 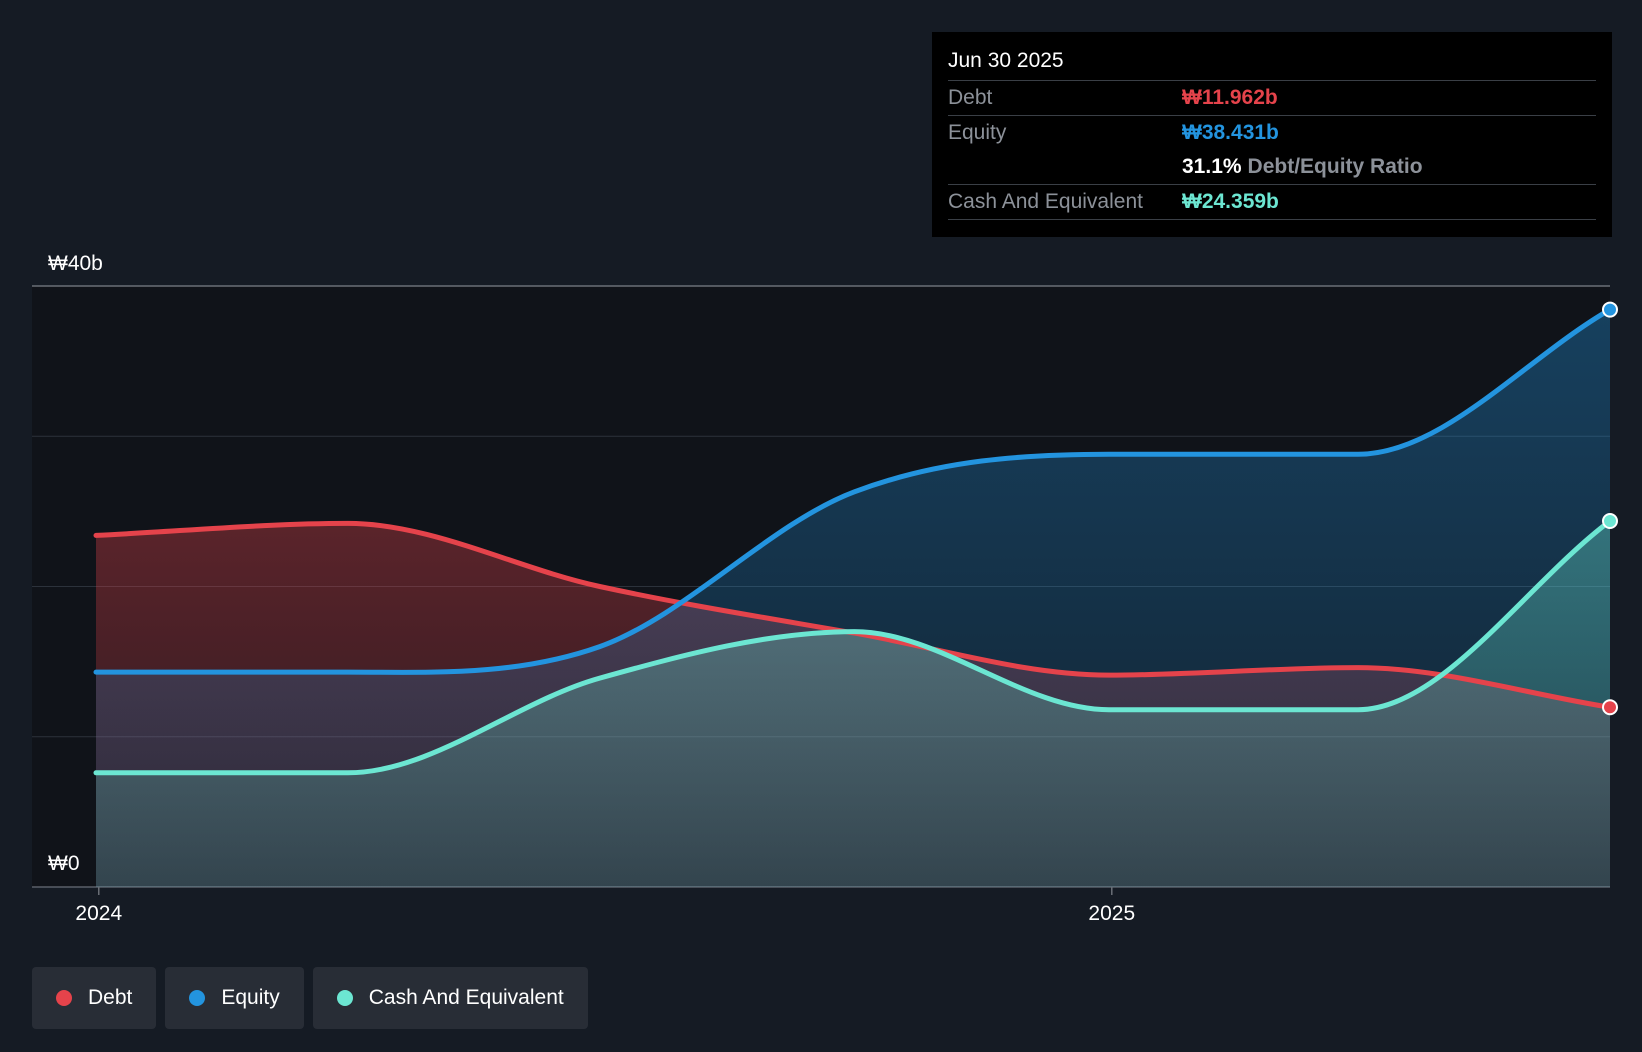 I want to click on legend-item-equity: Equity, so click(x=234, y=998).